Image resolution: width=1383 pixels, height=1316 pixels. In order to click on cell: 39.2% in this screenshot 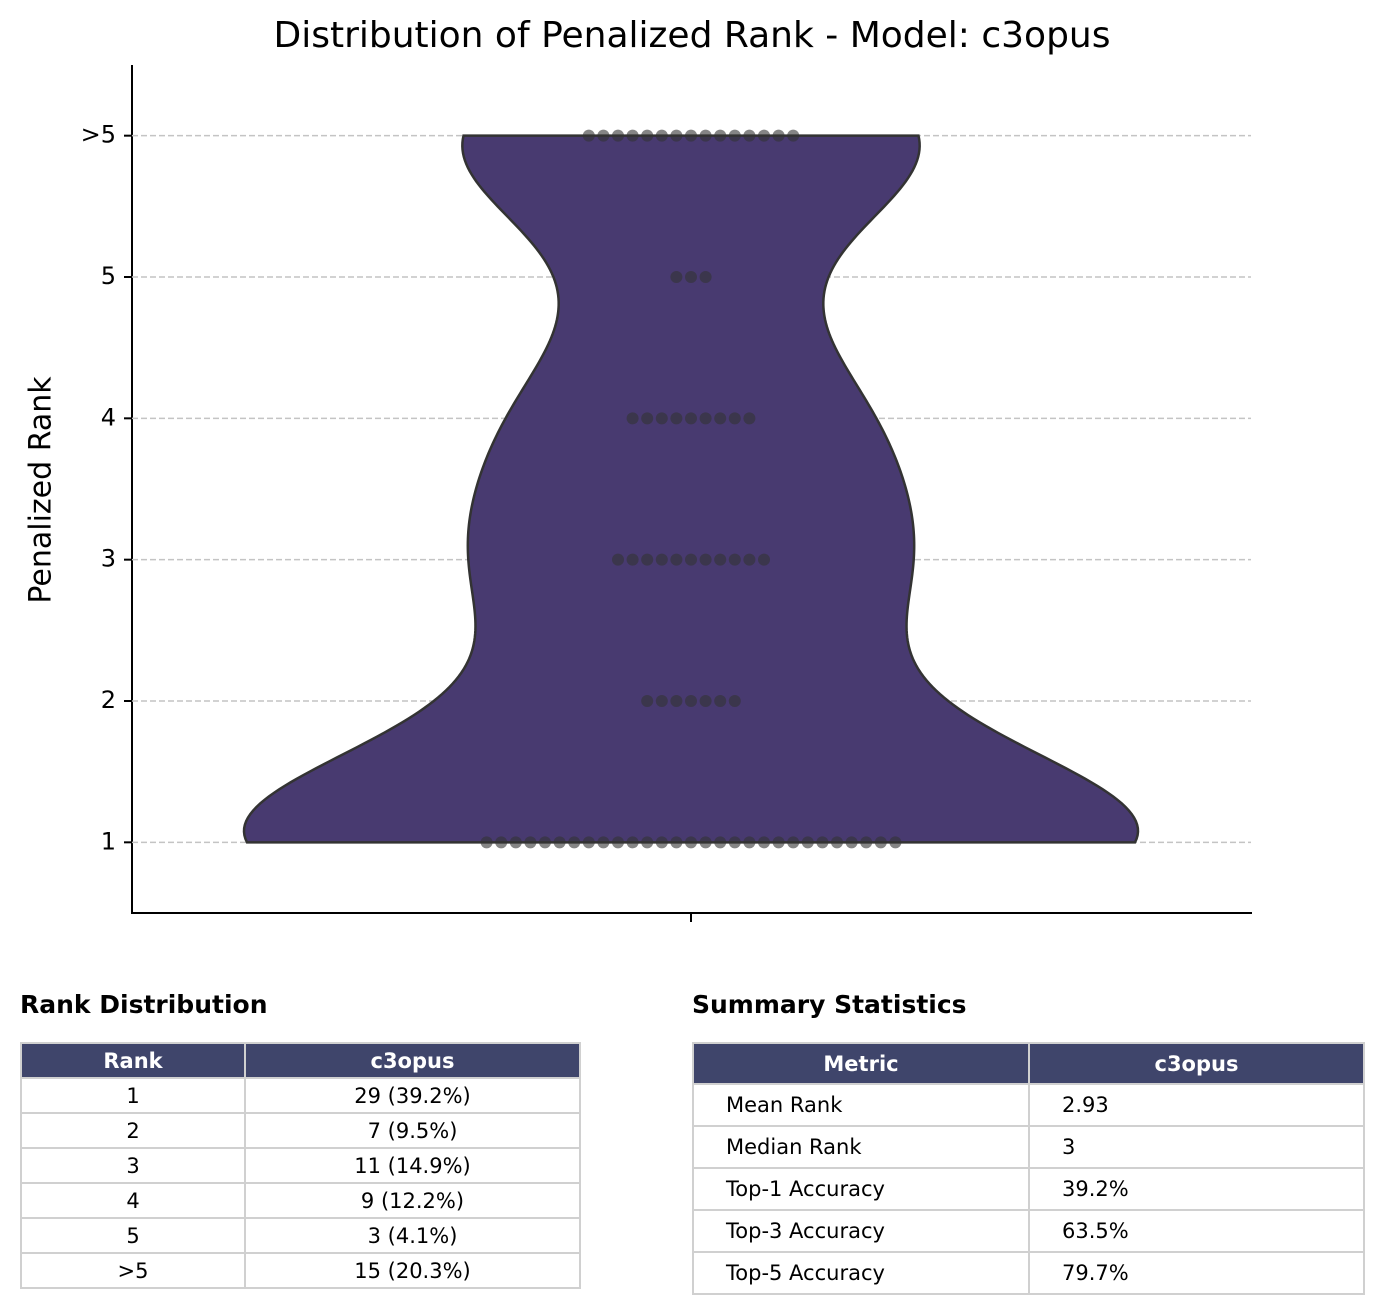, I will do `click(1196, 1189)`.